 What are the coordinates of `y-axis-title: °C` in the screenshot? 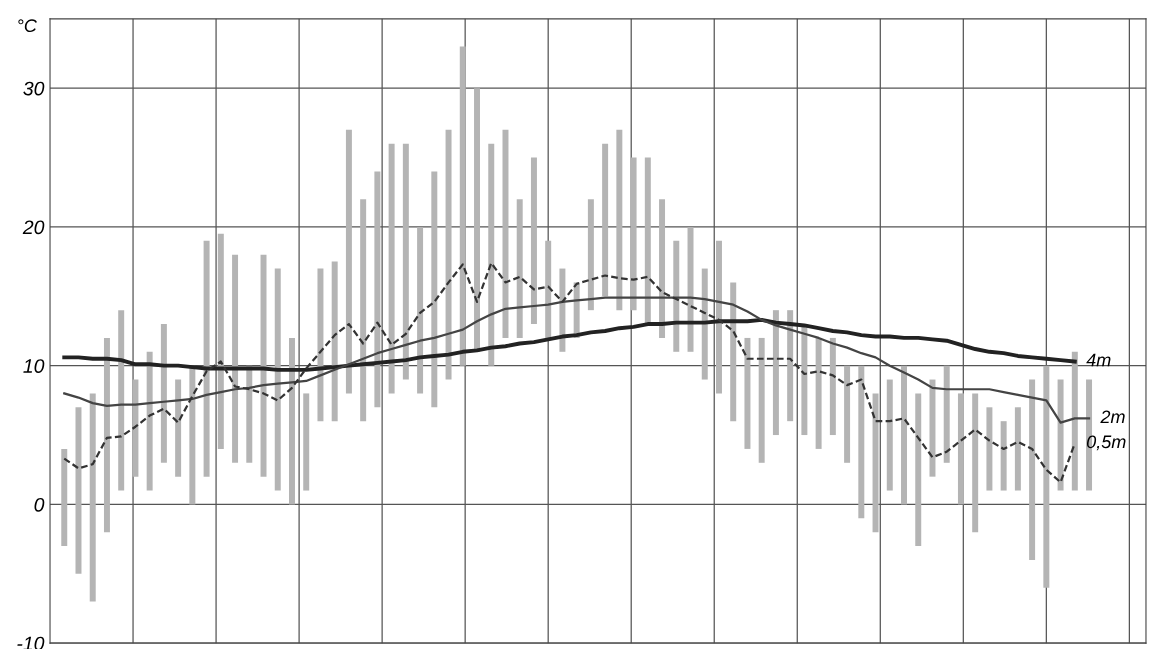 It's located at (27, 26).